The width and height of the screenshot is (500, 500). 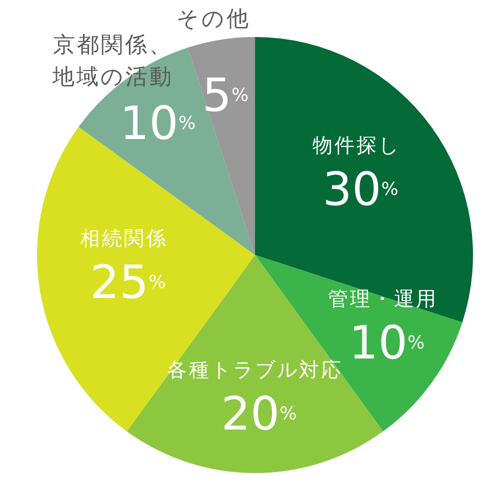 I want to click on slice-label: 各種トラブル対応, so click(x=254, y=370).